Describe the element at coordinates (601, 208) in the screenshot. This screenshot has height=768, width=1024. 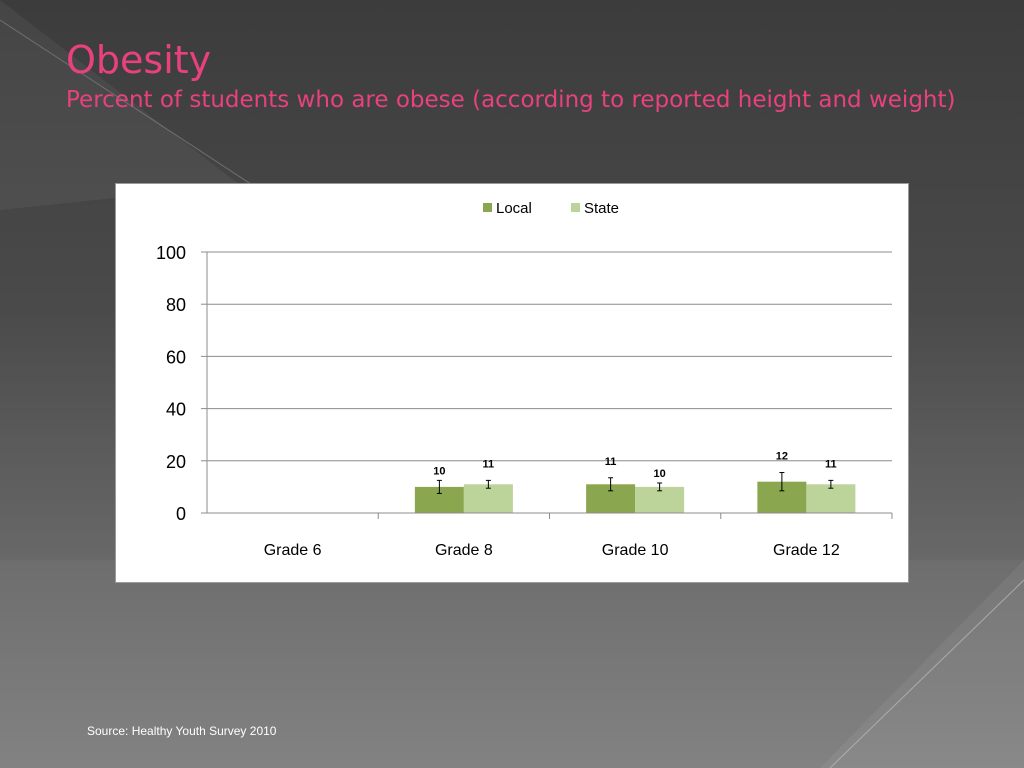
I see `legend-label-state: State` at that location.